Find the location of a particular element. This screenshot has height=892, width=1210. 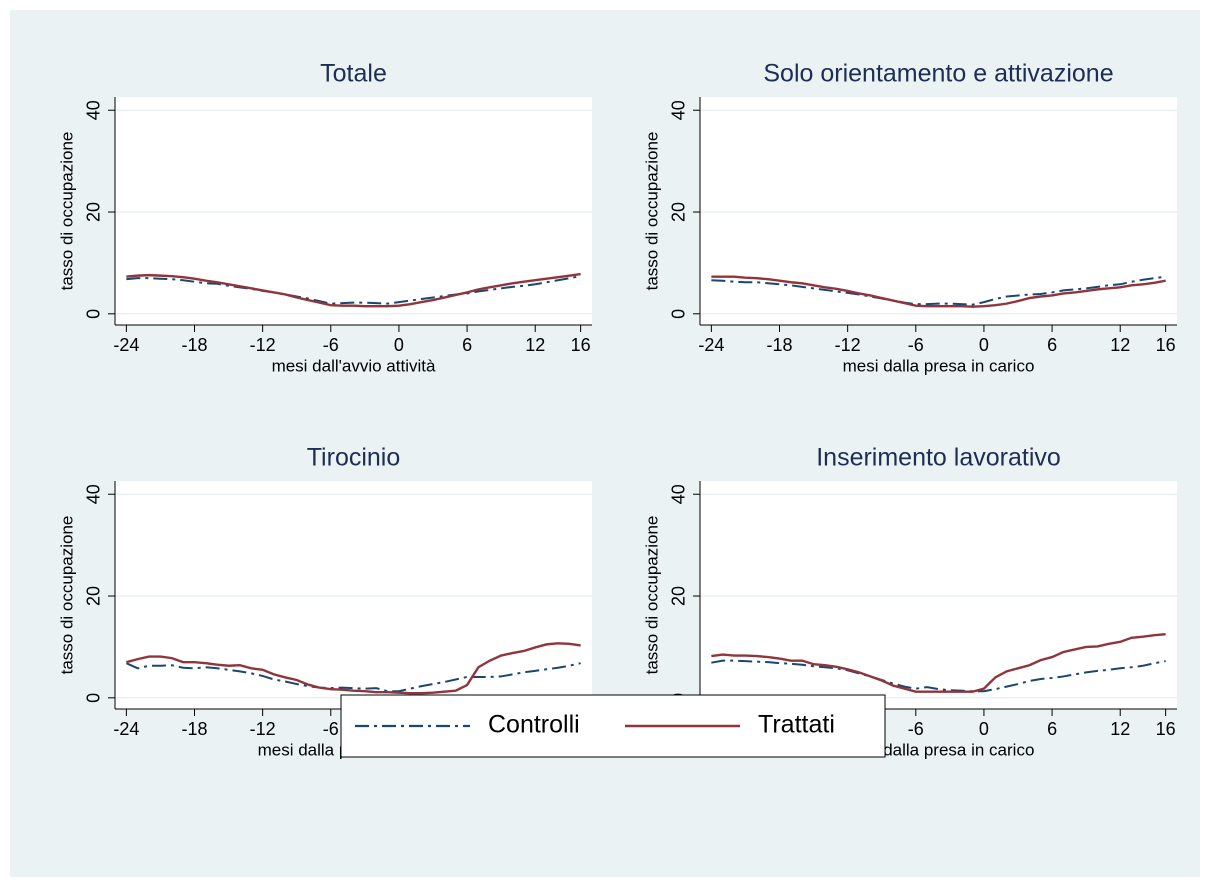

chart-title: Totale is located at coordinates (353, 74).